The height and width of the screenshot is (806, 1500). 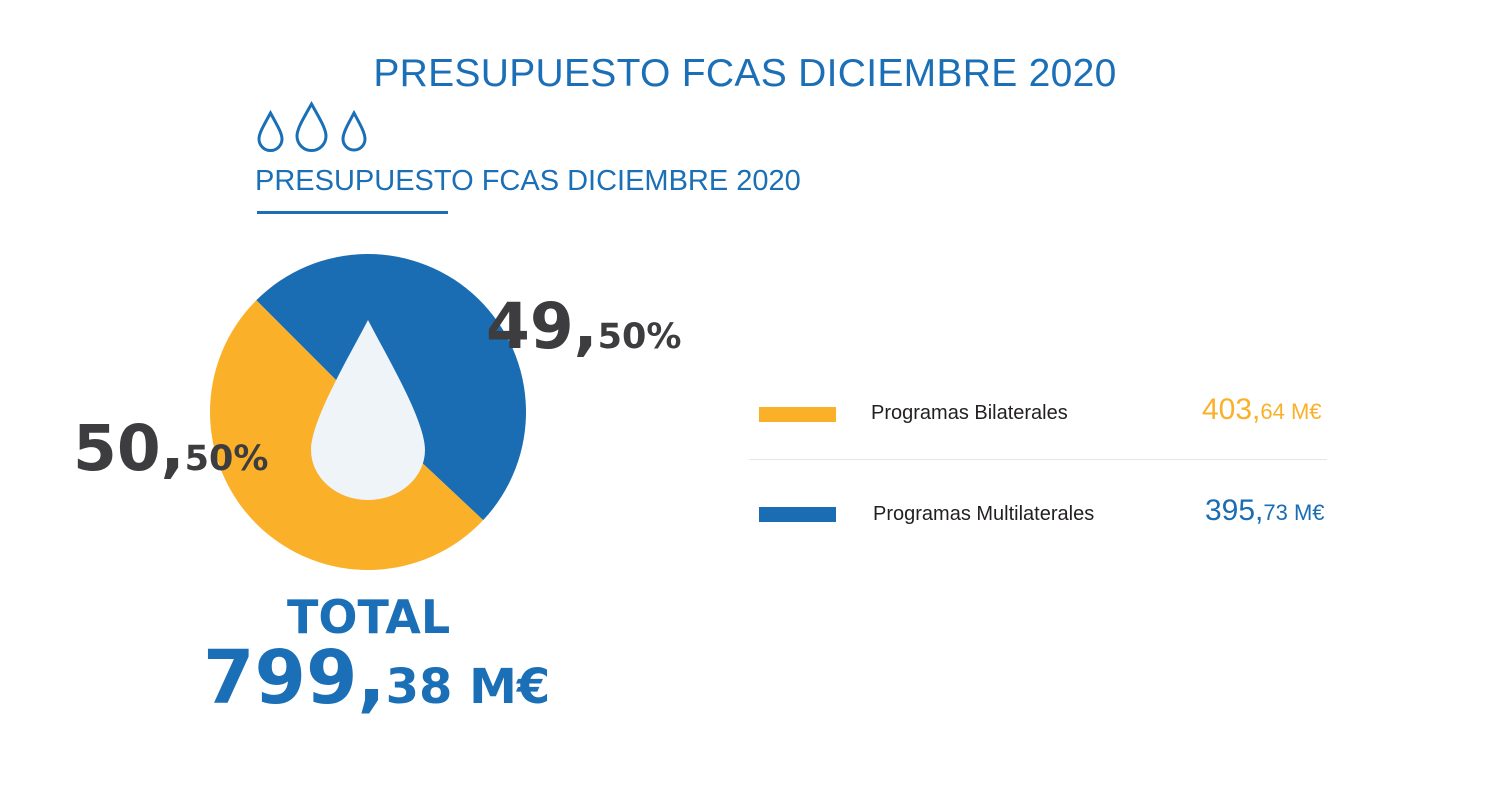 What do you see at coordinates (969, 413) in the screenshot?
I see `legend-label-bilaterales: Programas Bilaterales` at bounding box center [969, 413].